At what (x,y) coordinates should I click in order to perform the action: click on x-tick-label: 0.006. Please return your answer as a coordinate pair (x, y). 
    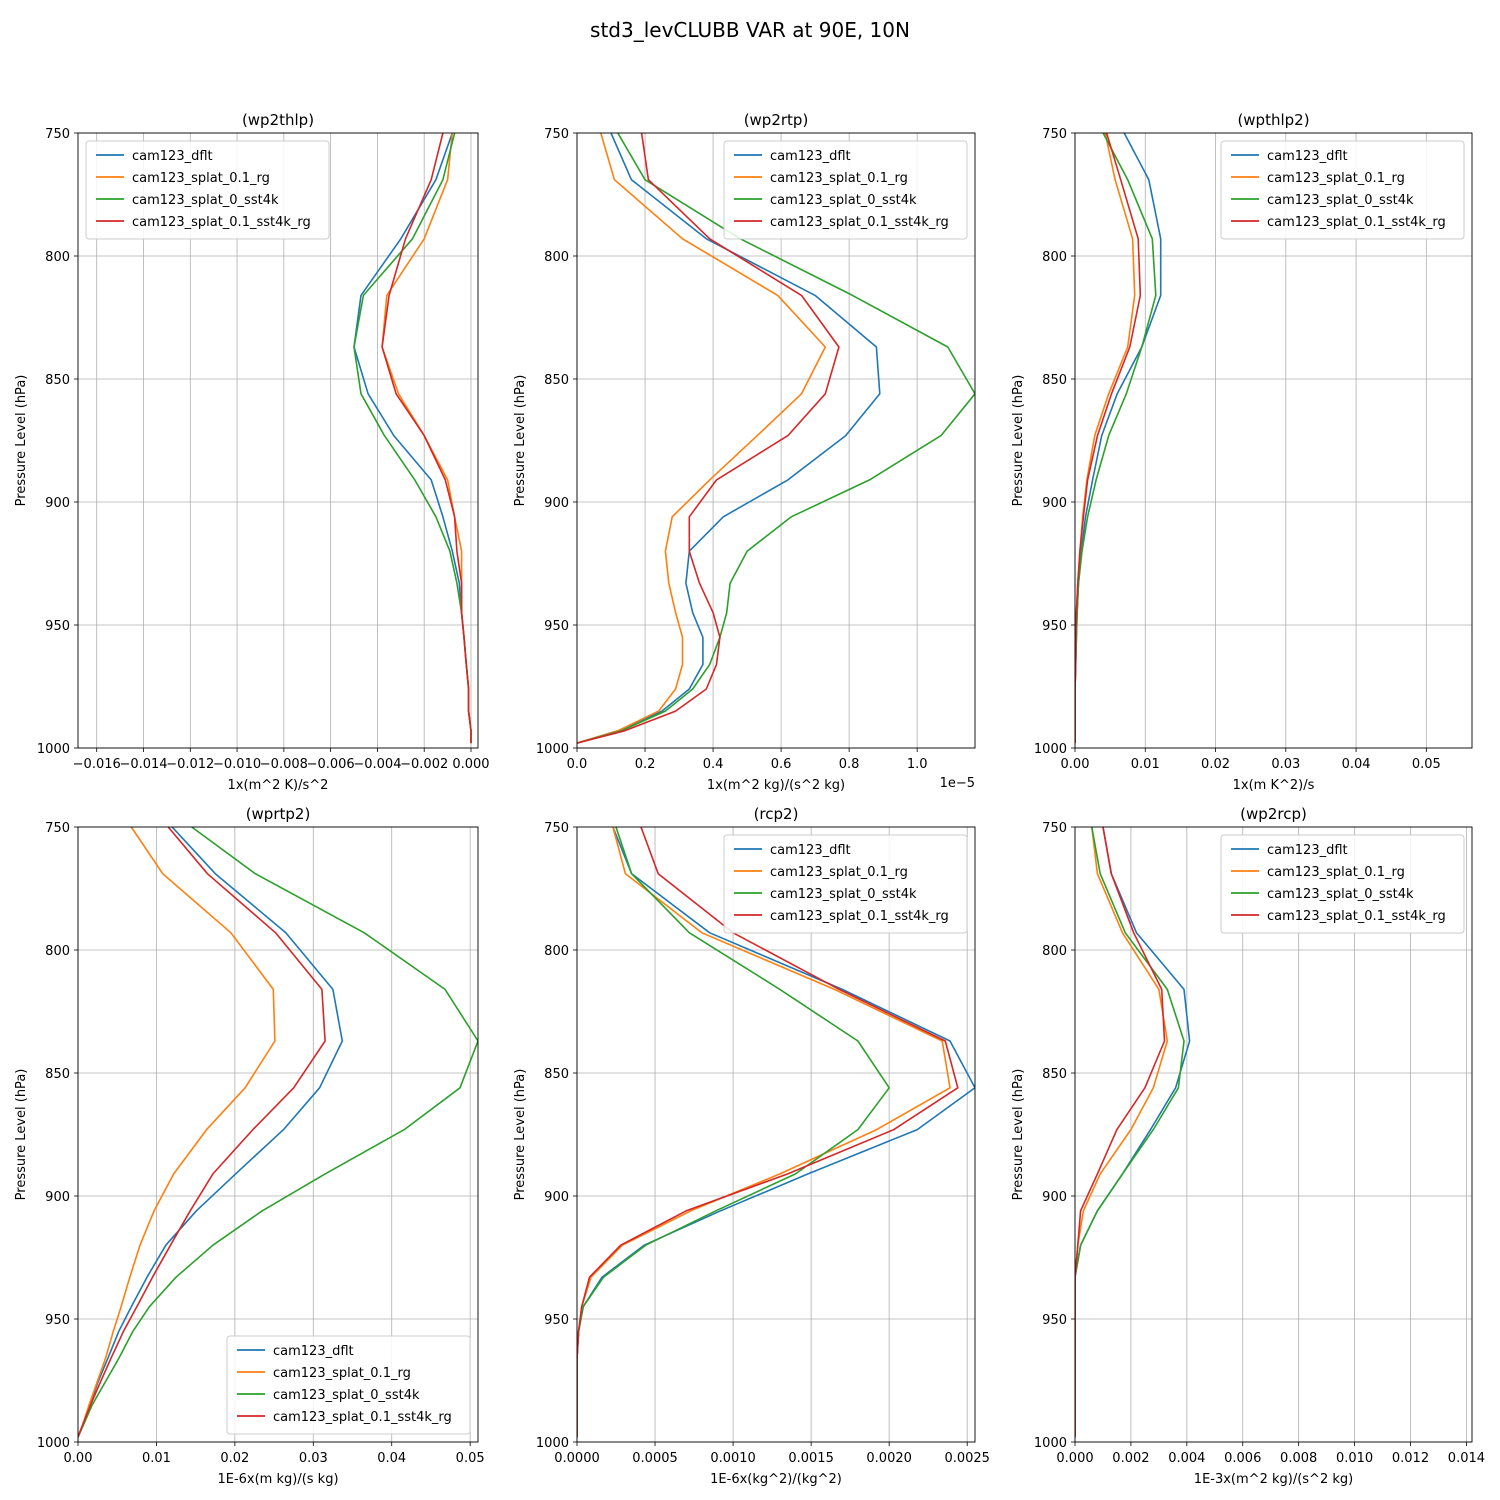
    Looking at the image, I should click on (1242, 1458).